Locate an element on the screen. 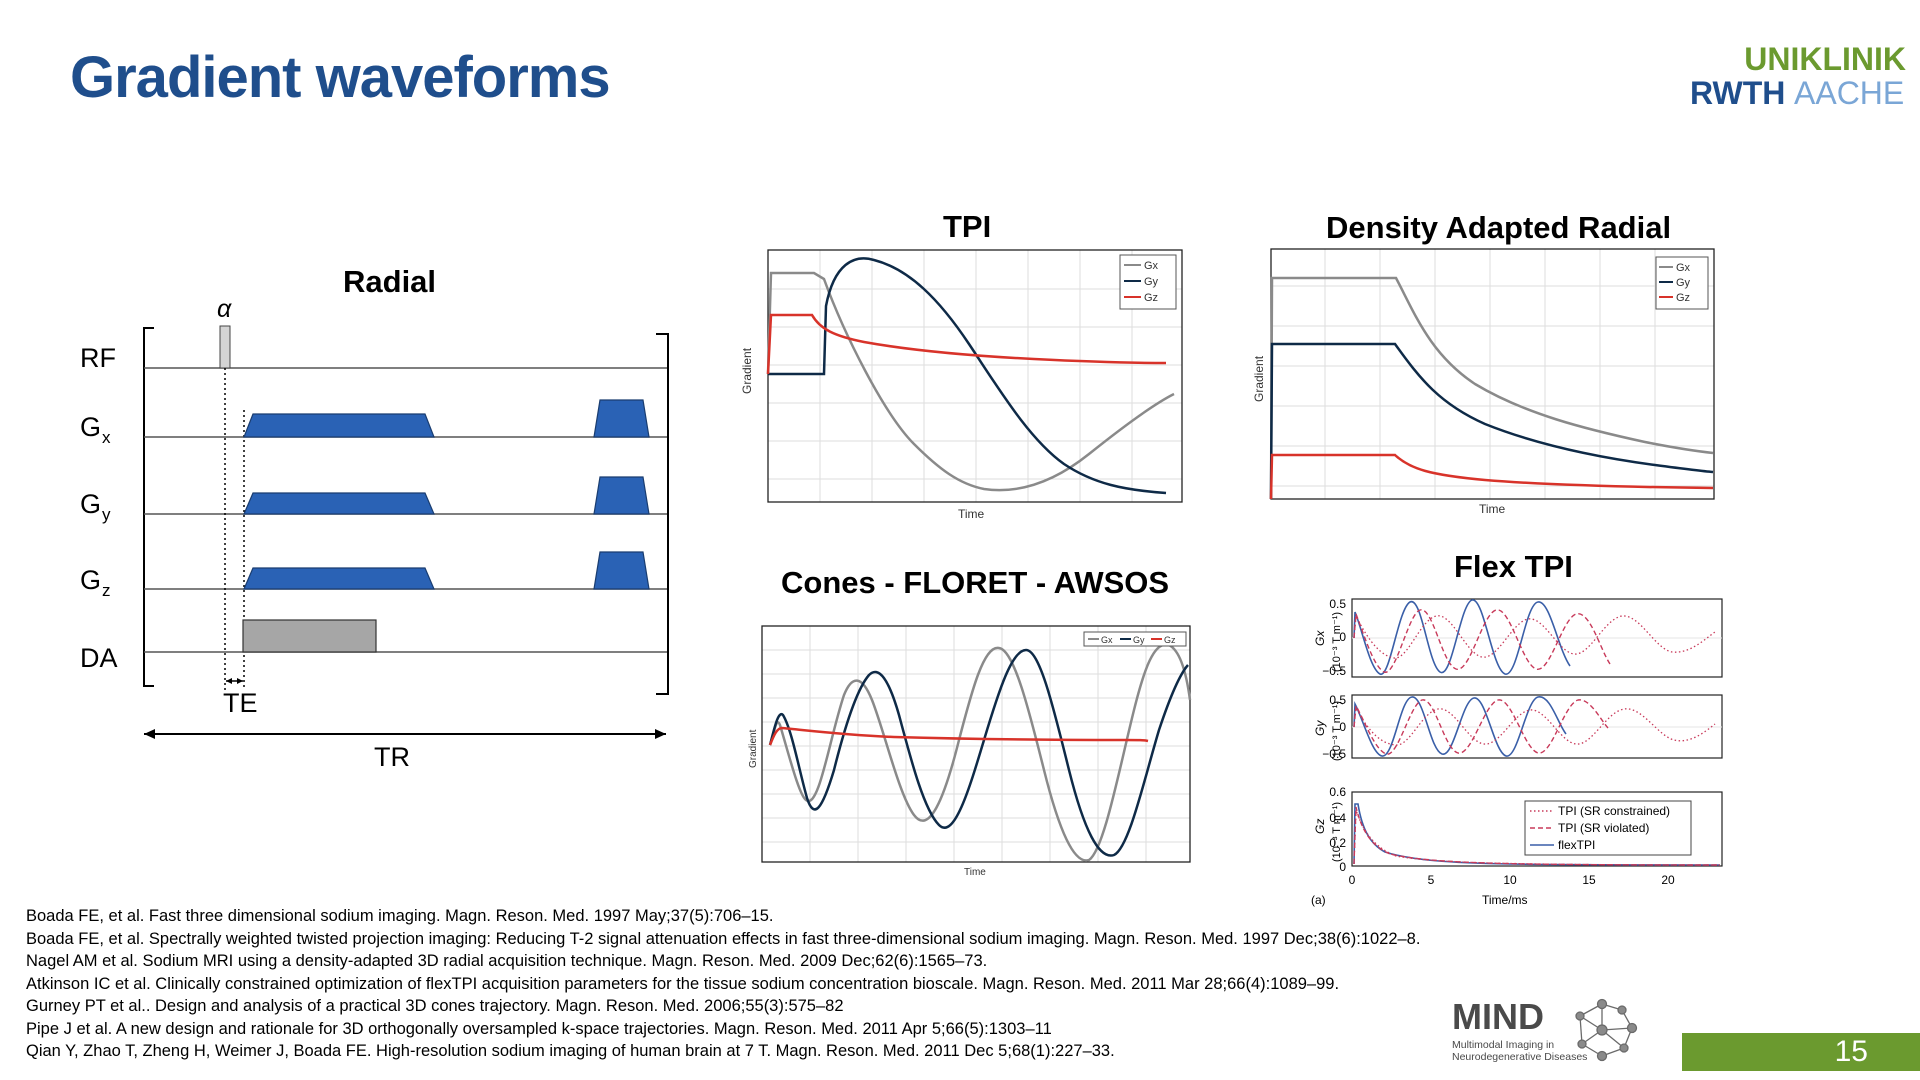 Image resolution: width=1920 pixels, height=1080 pixels. flex-gz-label: Gz is located at coordinates (1320, 826).